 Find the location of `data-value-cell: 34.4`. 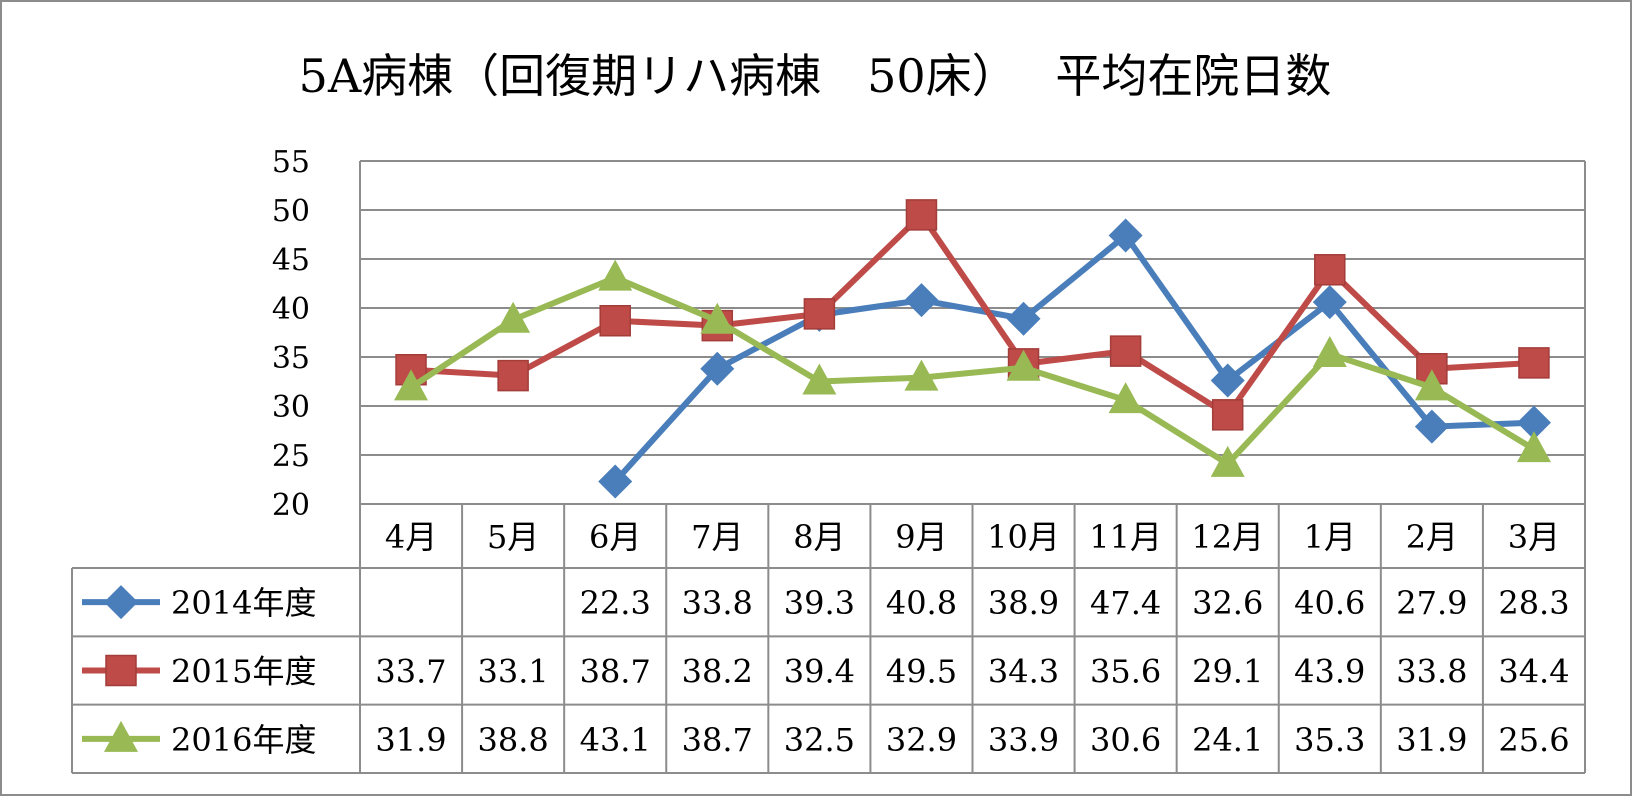

data-value-cell: 34.4 is located at coordinates (1533, 672).